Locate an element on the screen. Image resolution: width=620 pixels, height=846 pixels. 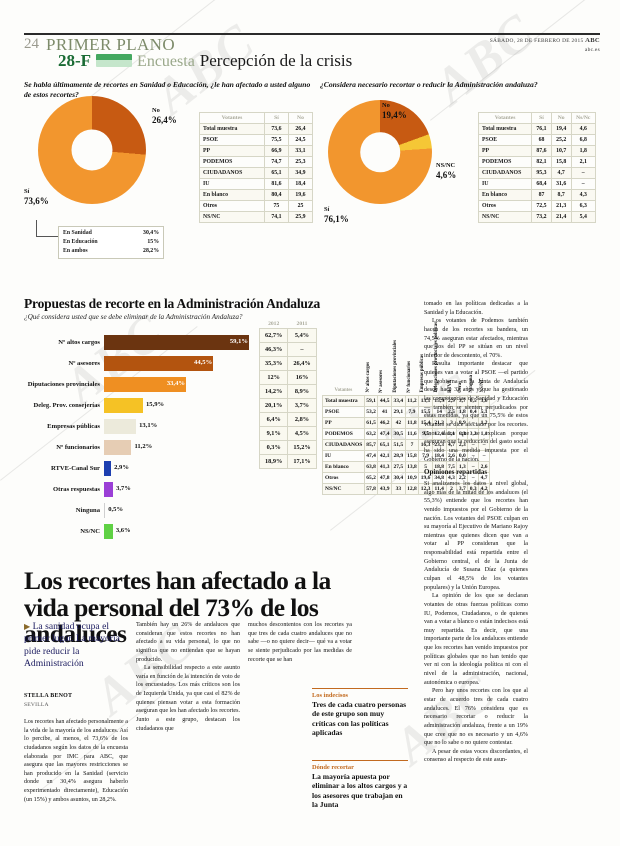
table-row: PODEMOS 74,7 25,3 is located at coordinates (256, 162).